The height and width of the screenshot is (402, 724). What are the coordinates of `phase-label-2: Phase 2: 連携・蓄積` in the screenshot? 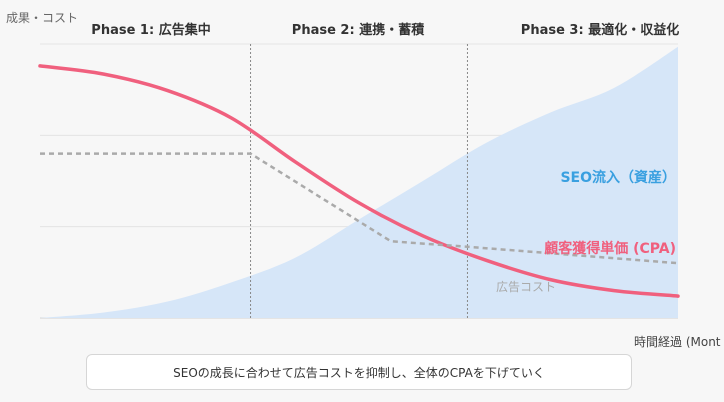 It's located at (358, 30).